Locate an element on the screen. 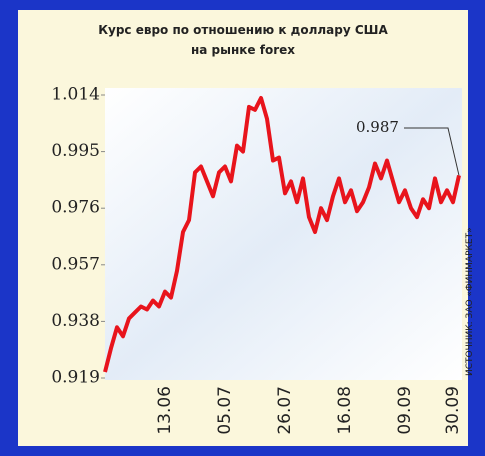 This screenshot has width=485, height=456. source: ИСТОЧНИК: ЗАО «ФИНМАРКЕТ» is located at coordinates (470, 301).